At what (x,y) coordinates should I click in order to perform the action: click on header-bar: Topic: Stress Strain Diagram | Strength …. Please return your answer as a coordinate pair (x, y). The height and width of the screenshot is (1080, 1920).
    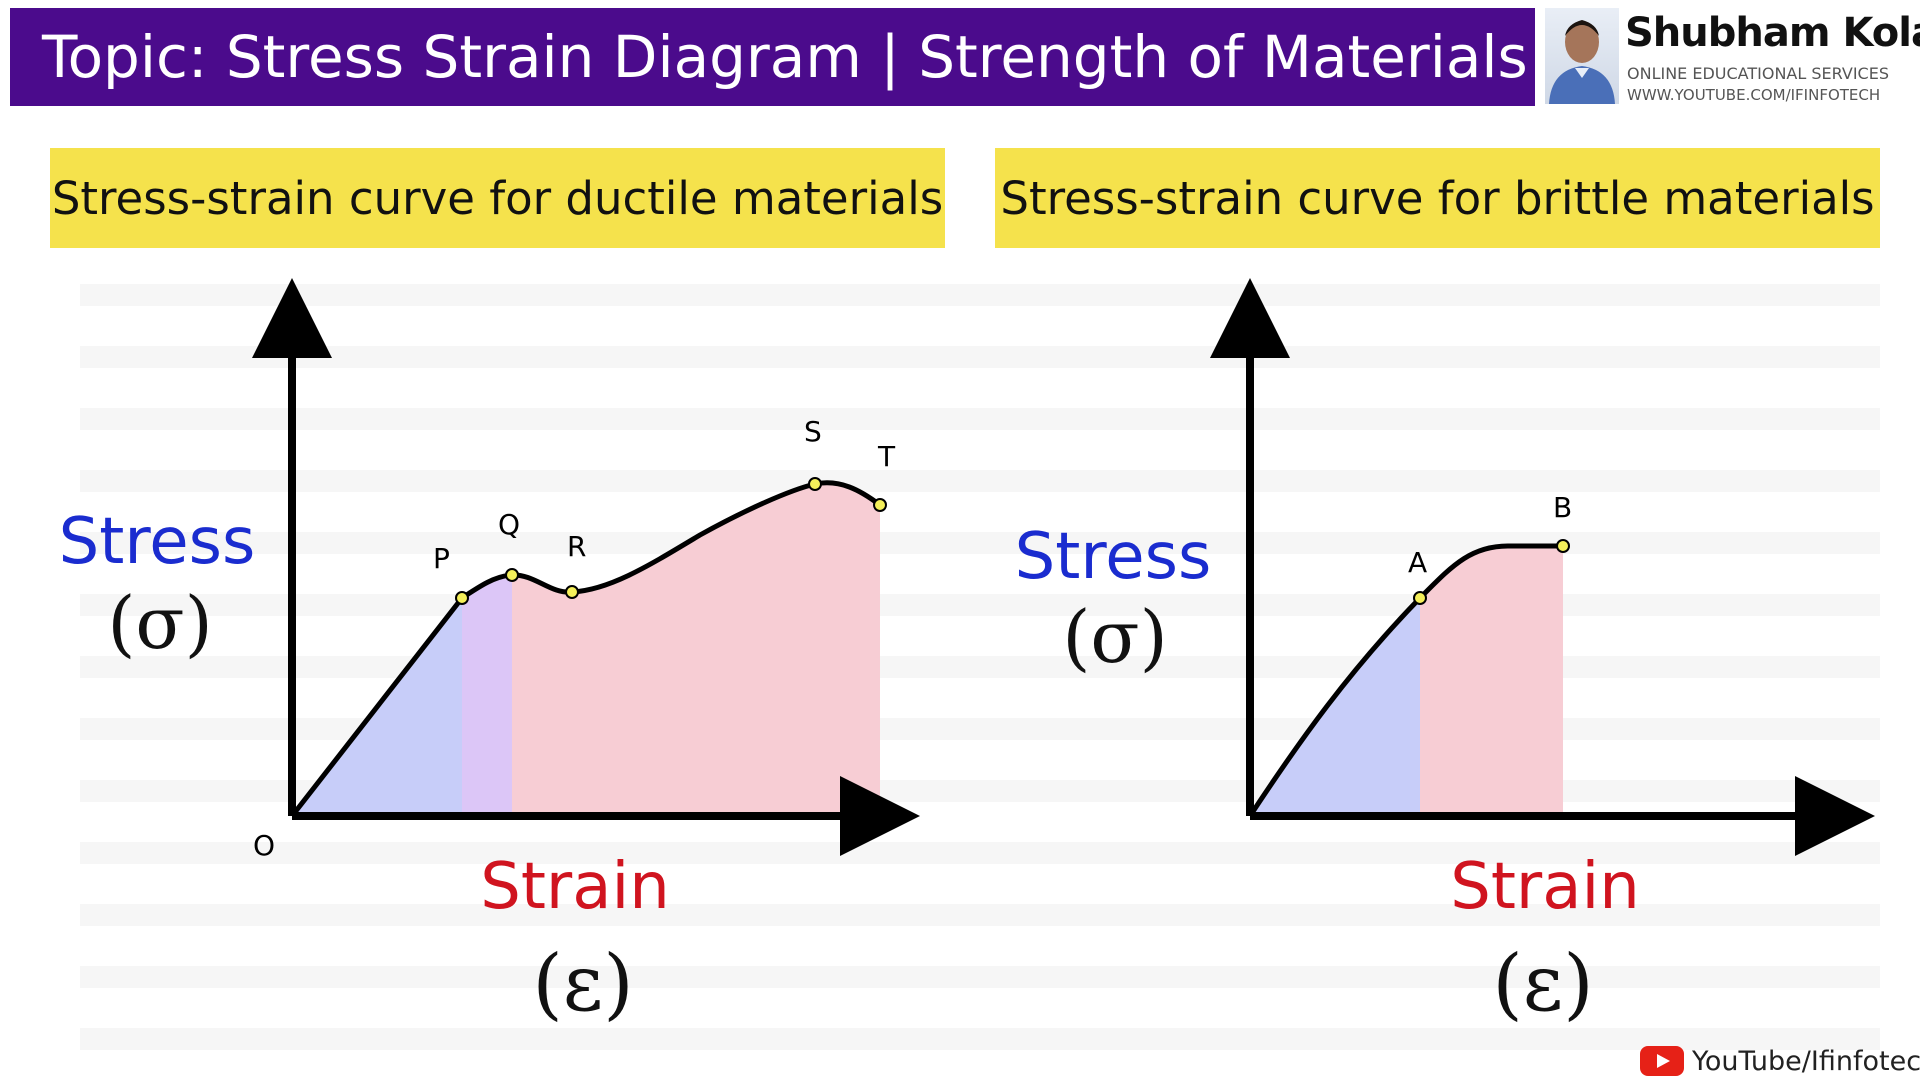
    Looking at the image, I should click on (772, 57).